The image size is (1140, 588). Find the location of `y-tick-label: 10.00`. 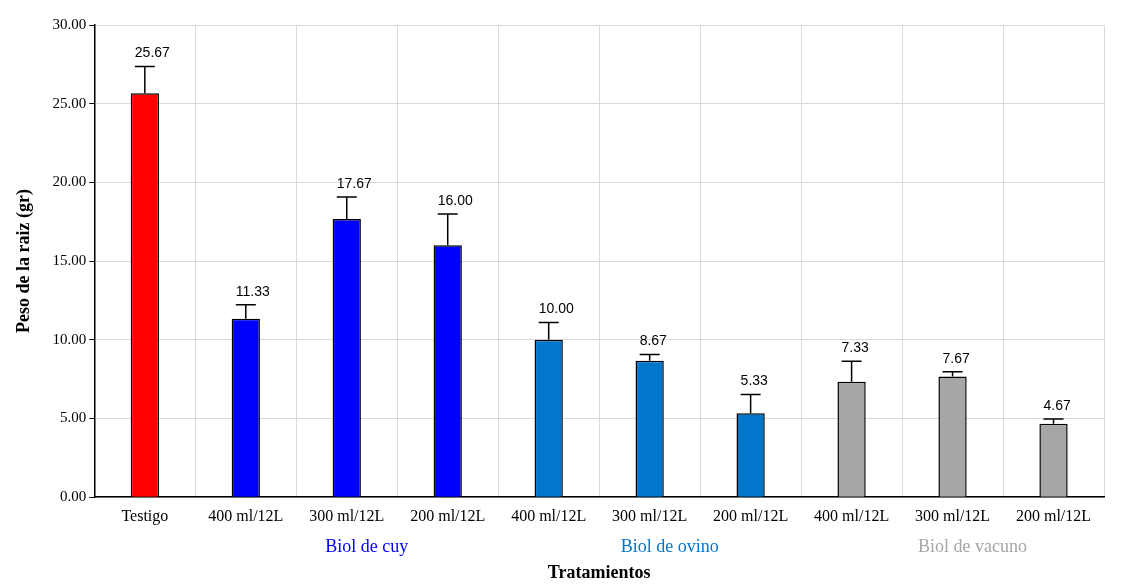

y-tick-label: 10.00 is located at coordinates (69, 338).